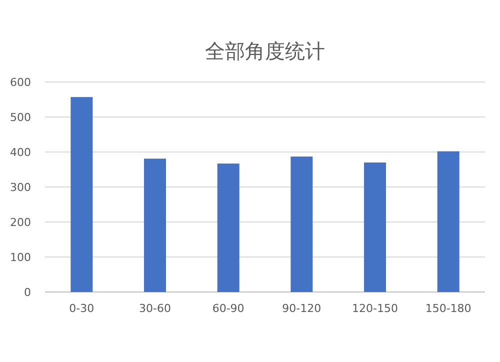 This screenshot has height=362, width=500. What do you see at coordinates (375, 308) in the screenshot?
I see `x-tick-label: 120-150` at bounding box center [375, 308].